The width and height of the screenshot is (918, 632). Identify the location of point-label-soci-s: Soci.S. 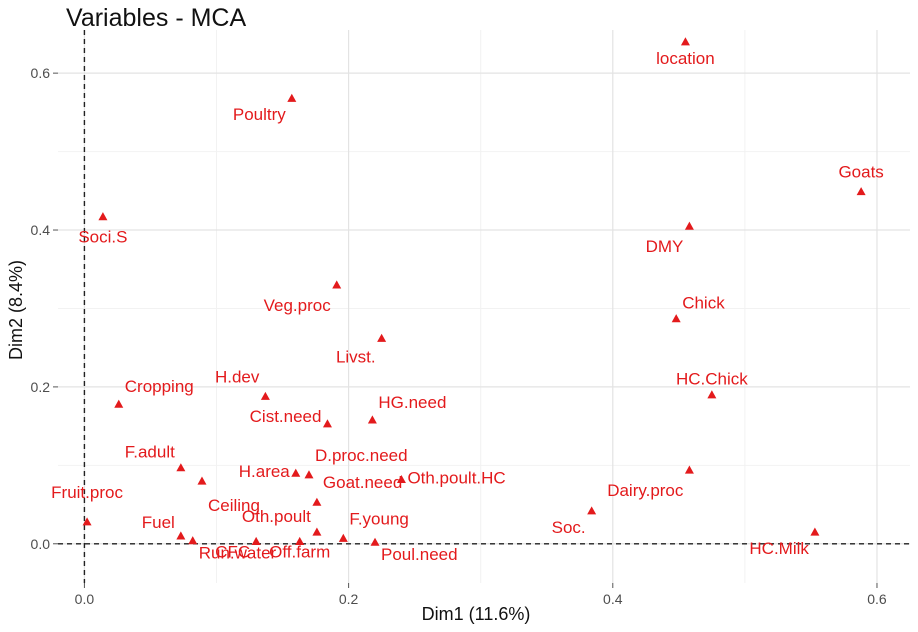
(102, 237).